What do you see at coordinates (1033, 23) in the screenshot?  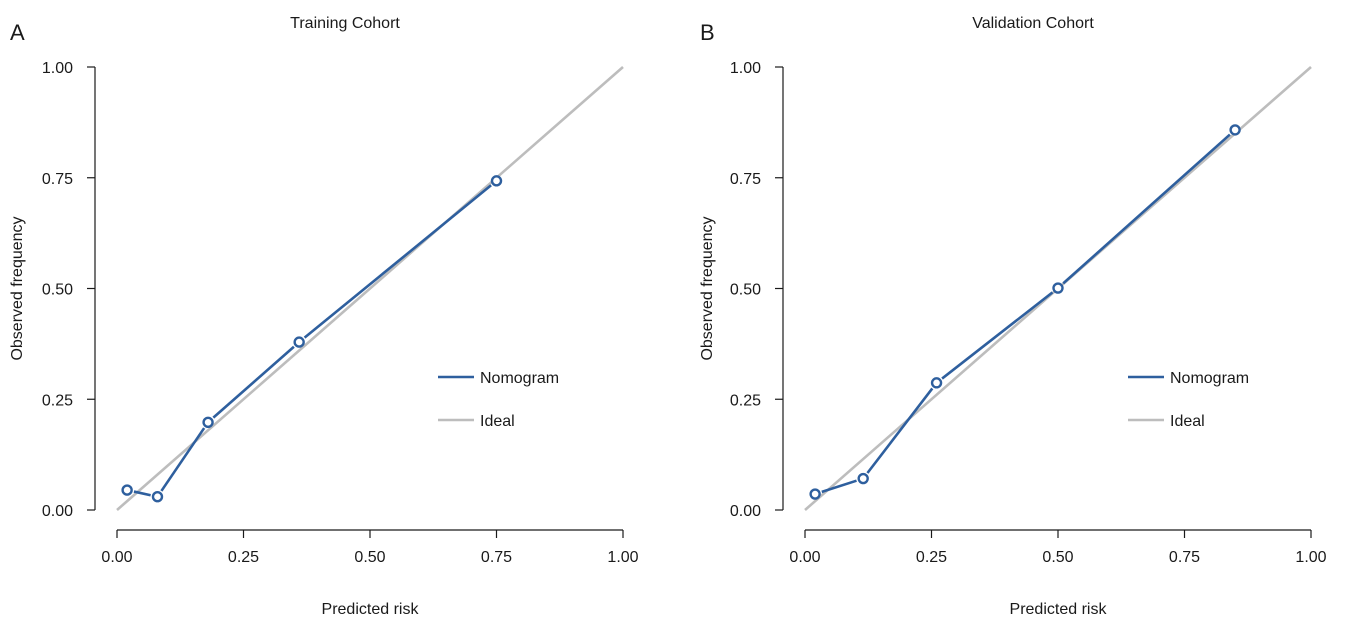 I see `chart-title: Validation Cohort` at bounding box center [1033, 23].